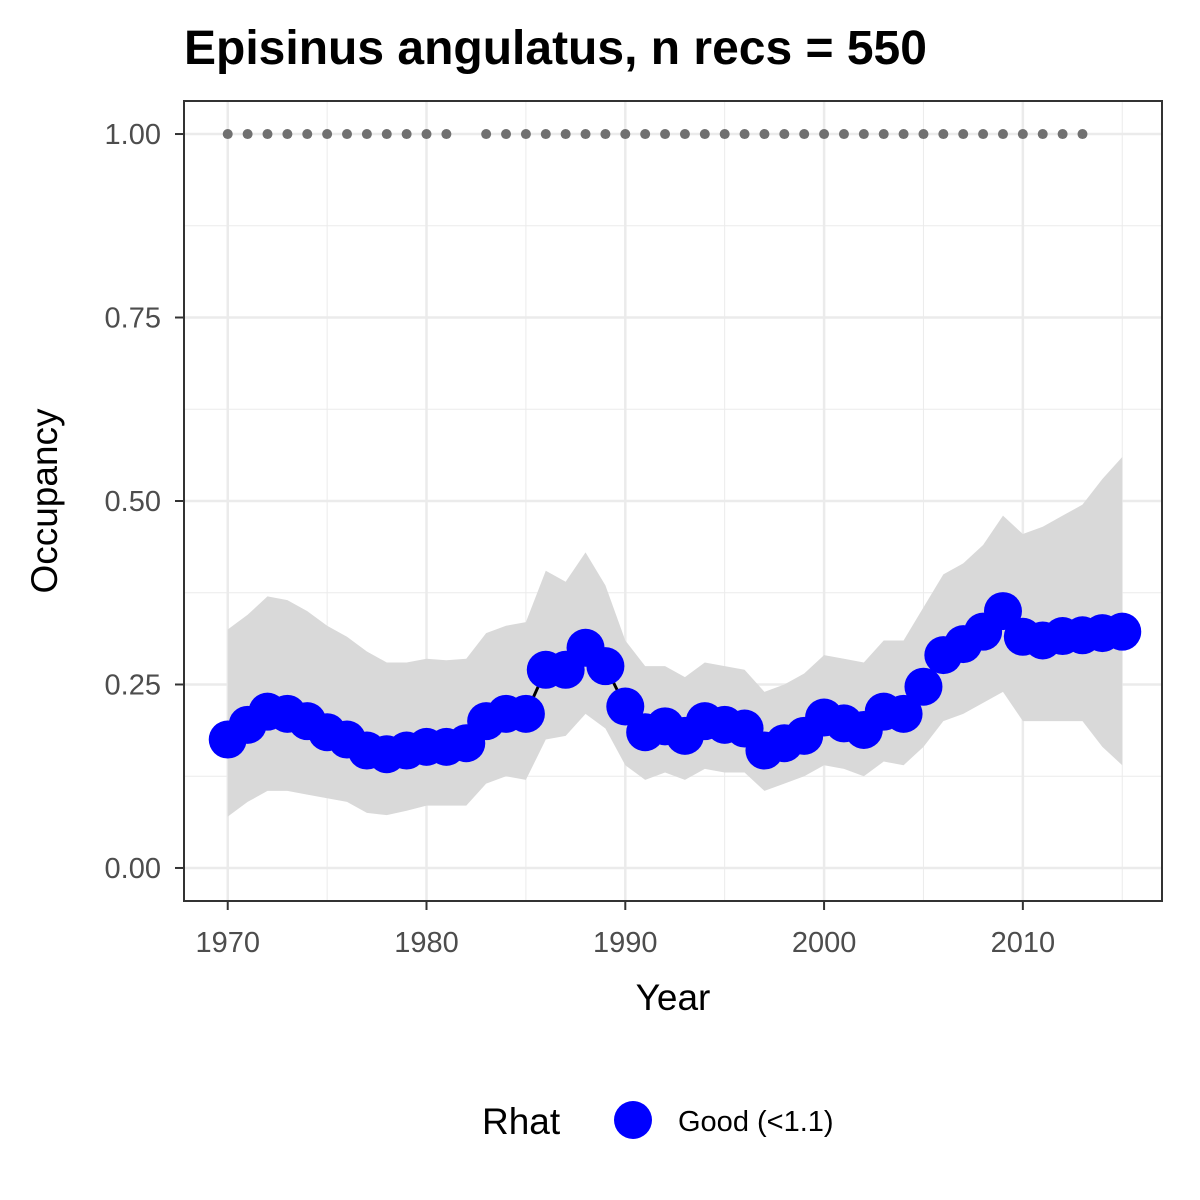 Image resolution: width=1200 pixels, height=1200 pixels. What do you see at coordinates (655, 134) in the screenshot?
I see `record-years-layer` at bounding box center [655, 134].